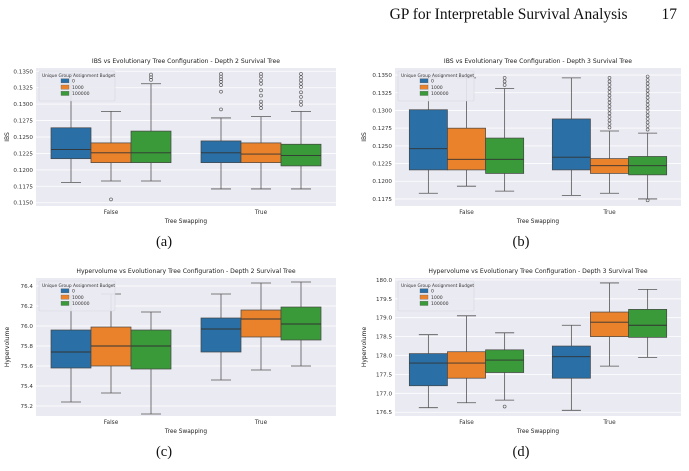  I want to click on y-tick-label: 177.0, so click(384, 394).